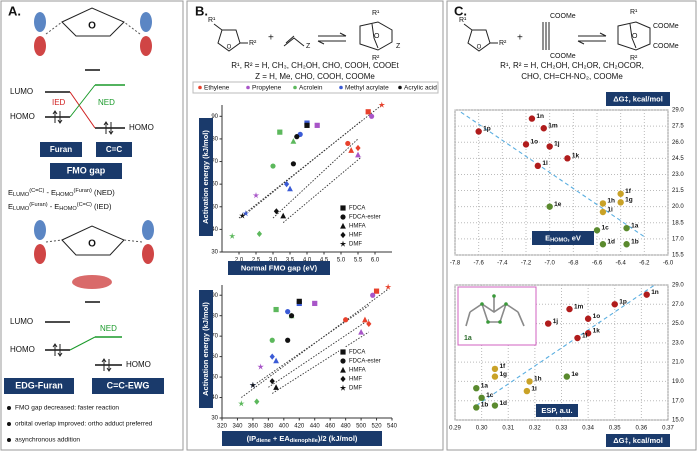 This screenshot has width=697, height=451. I want to click on x-tick-label: 0.29, so click(455, 429).